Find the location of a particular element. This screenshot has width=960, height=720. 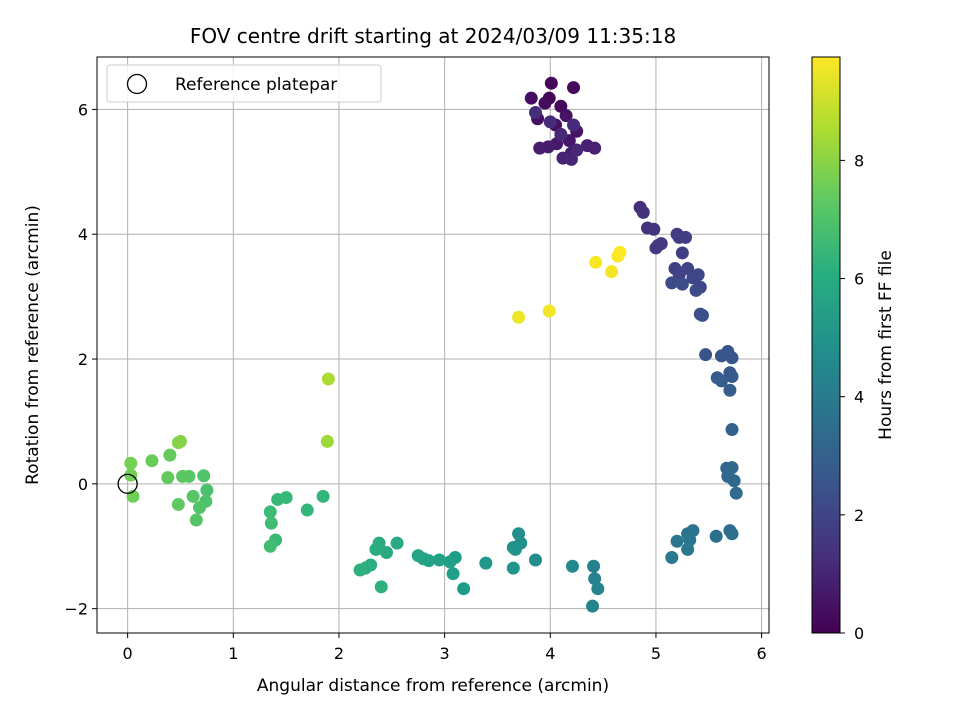

colorbar-ticks: 0 2 4 6 8 is located at coordinates (852, 397).